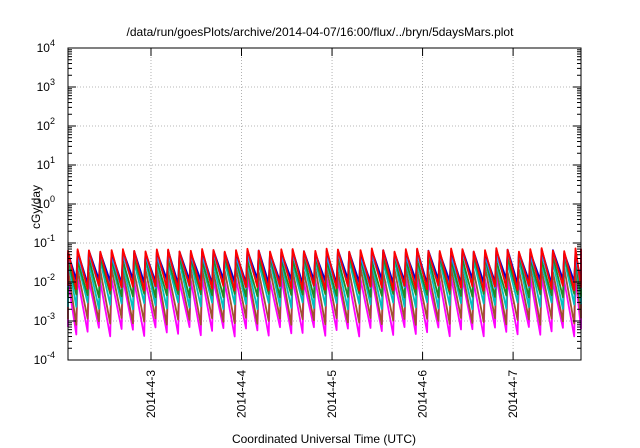  Describe the element at coordinates (324, 439) in the screenshot. I see `x-axis-label: Coordinated Universal Time (UTC)` at that location.